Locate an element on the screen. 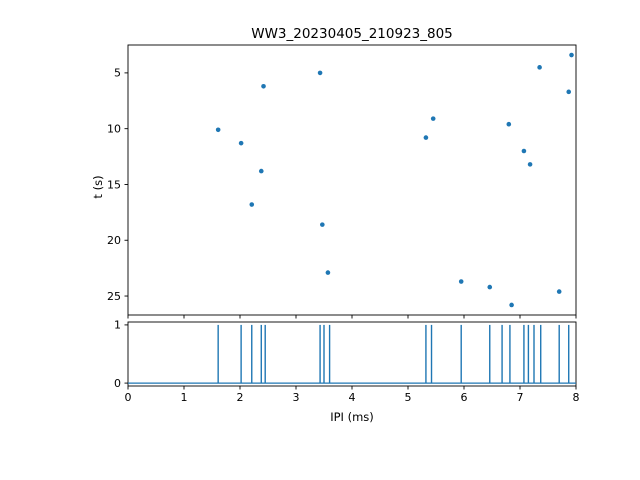  x-tick-label: 6 is located at coordinates (464, 397).